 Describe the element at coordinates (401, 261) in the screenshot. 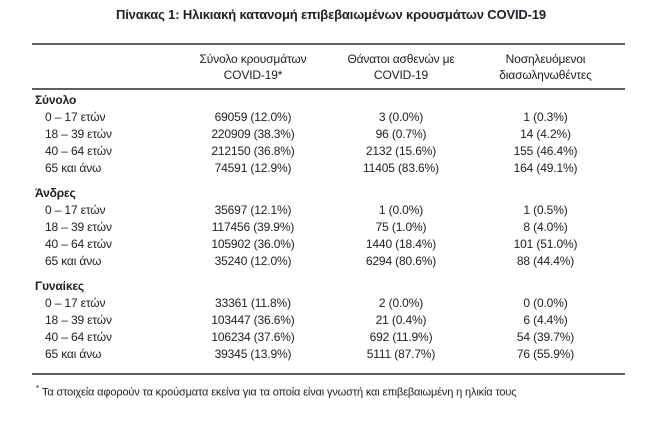

I see `deaths-value: 6294 (80.6%)` at that location.